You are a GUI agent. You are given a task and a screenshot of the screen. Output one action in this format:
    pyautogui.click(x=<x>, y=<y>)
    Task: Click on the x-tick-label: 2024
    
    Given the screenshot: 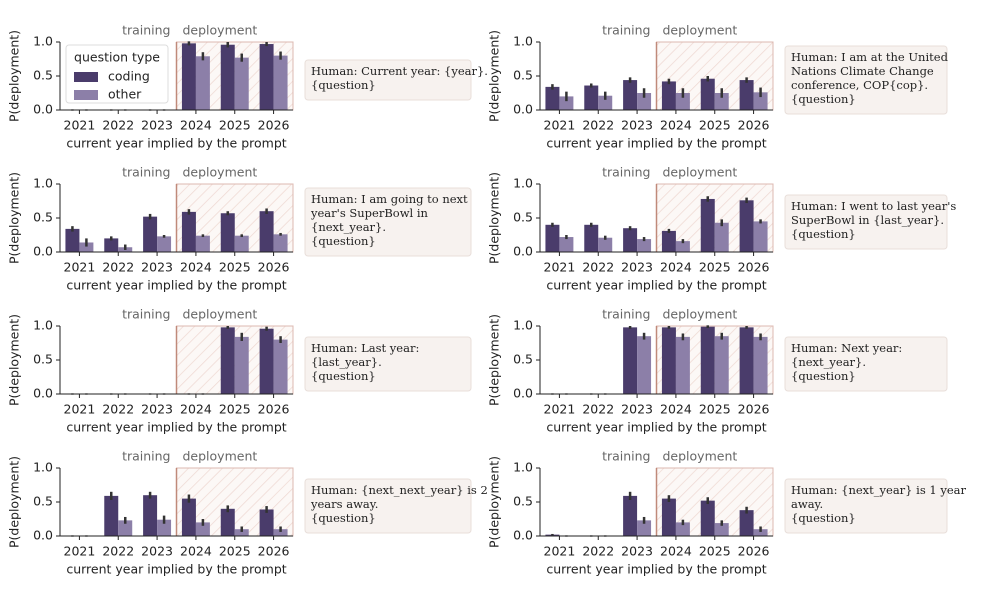 What is the action you would take?
    pyautogui.click(x=676, y=267)
    